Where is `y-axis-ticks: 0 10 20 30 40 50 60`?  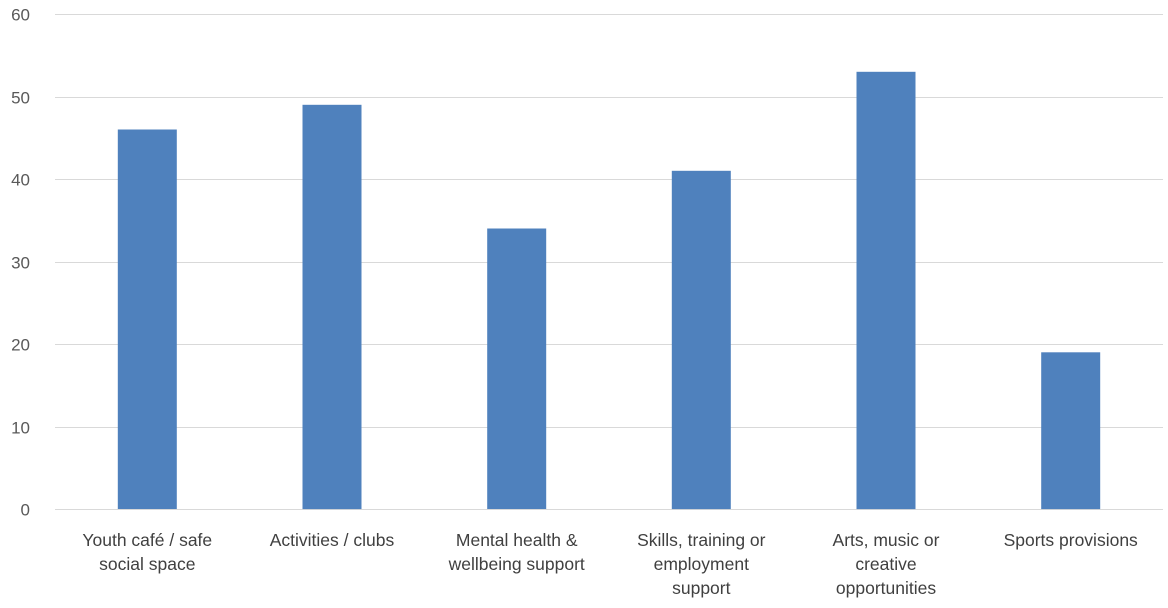
y-axis-ticks: 0 10 20 30 40 50 60 is located at coordinates (20, 263).